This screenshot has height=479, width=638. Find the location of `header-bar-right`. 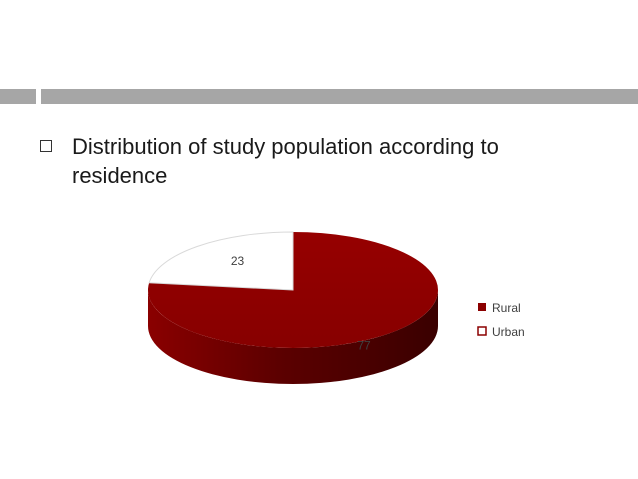

header-bar-right is located at coordinates (339, 96).